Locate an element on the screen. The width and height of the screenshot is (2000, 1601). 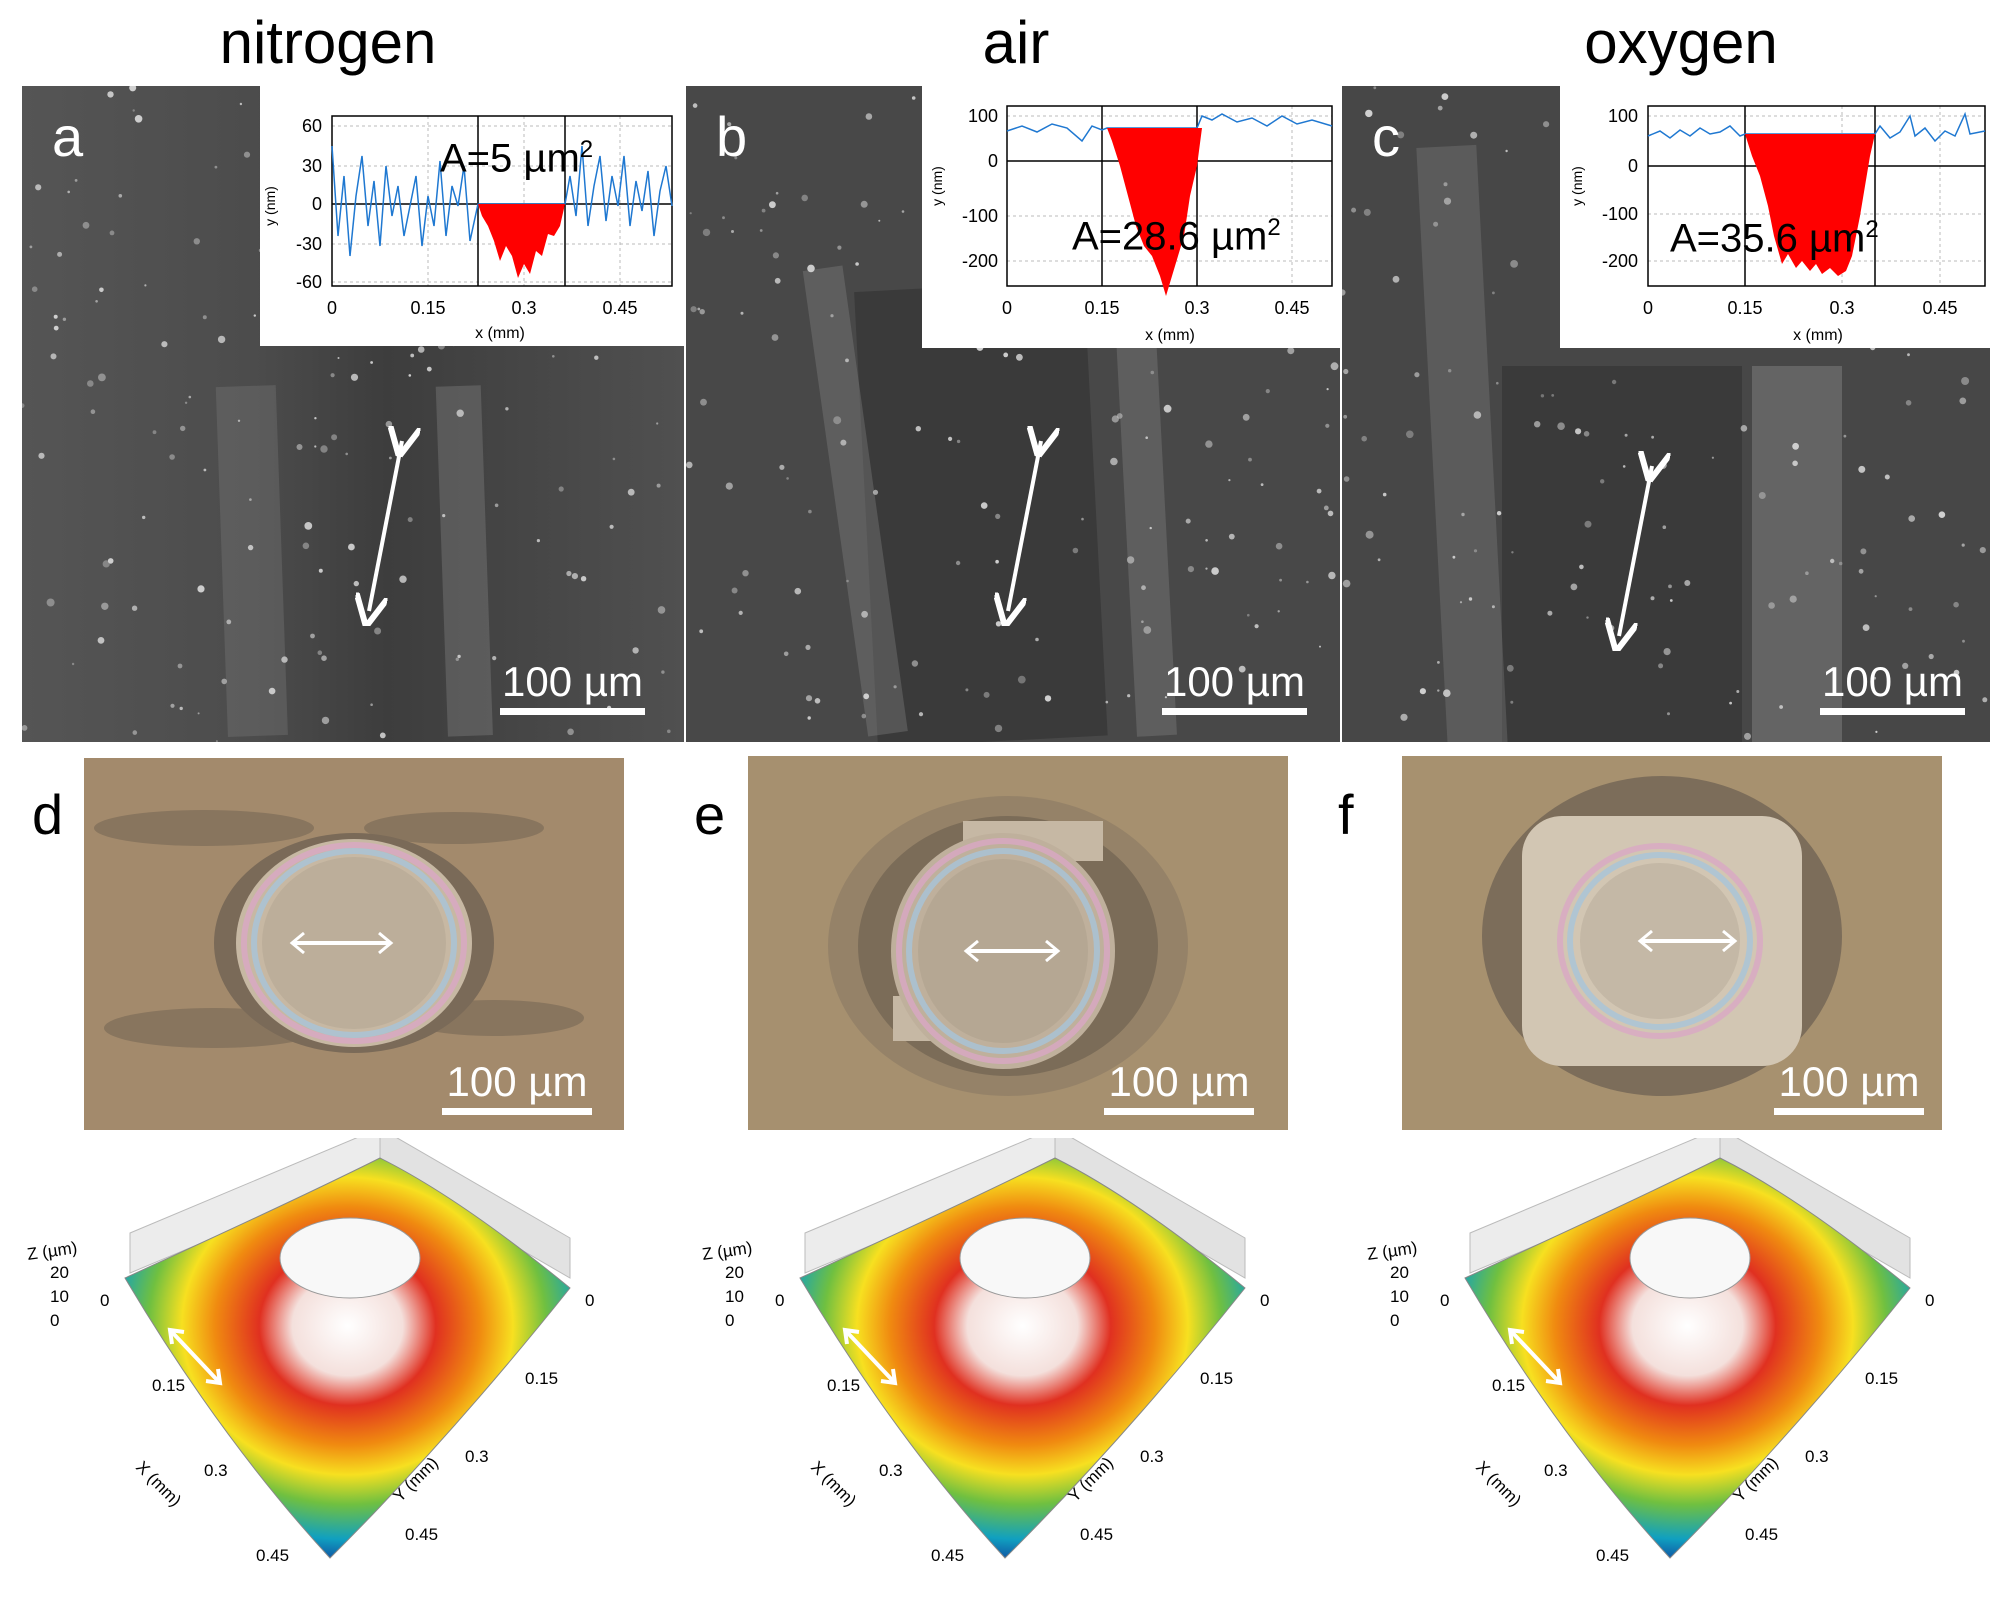
profile-x-tick-label: 0.3 is located at coordinates (523, 308).